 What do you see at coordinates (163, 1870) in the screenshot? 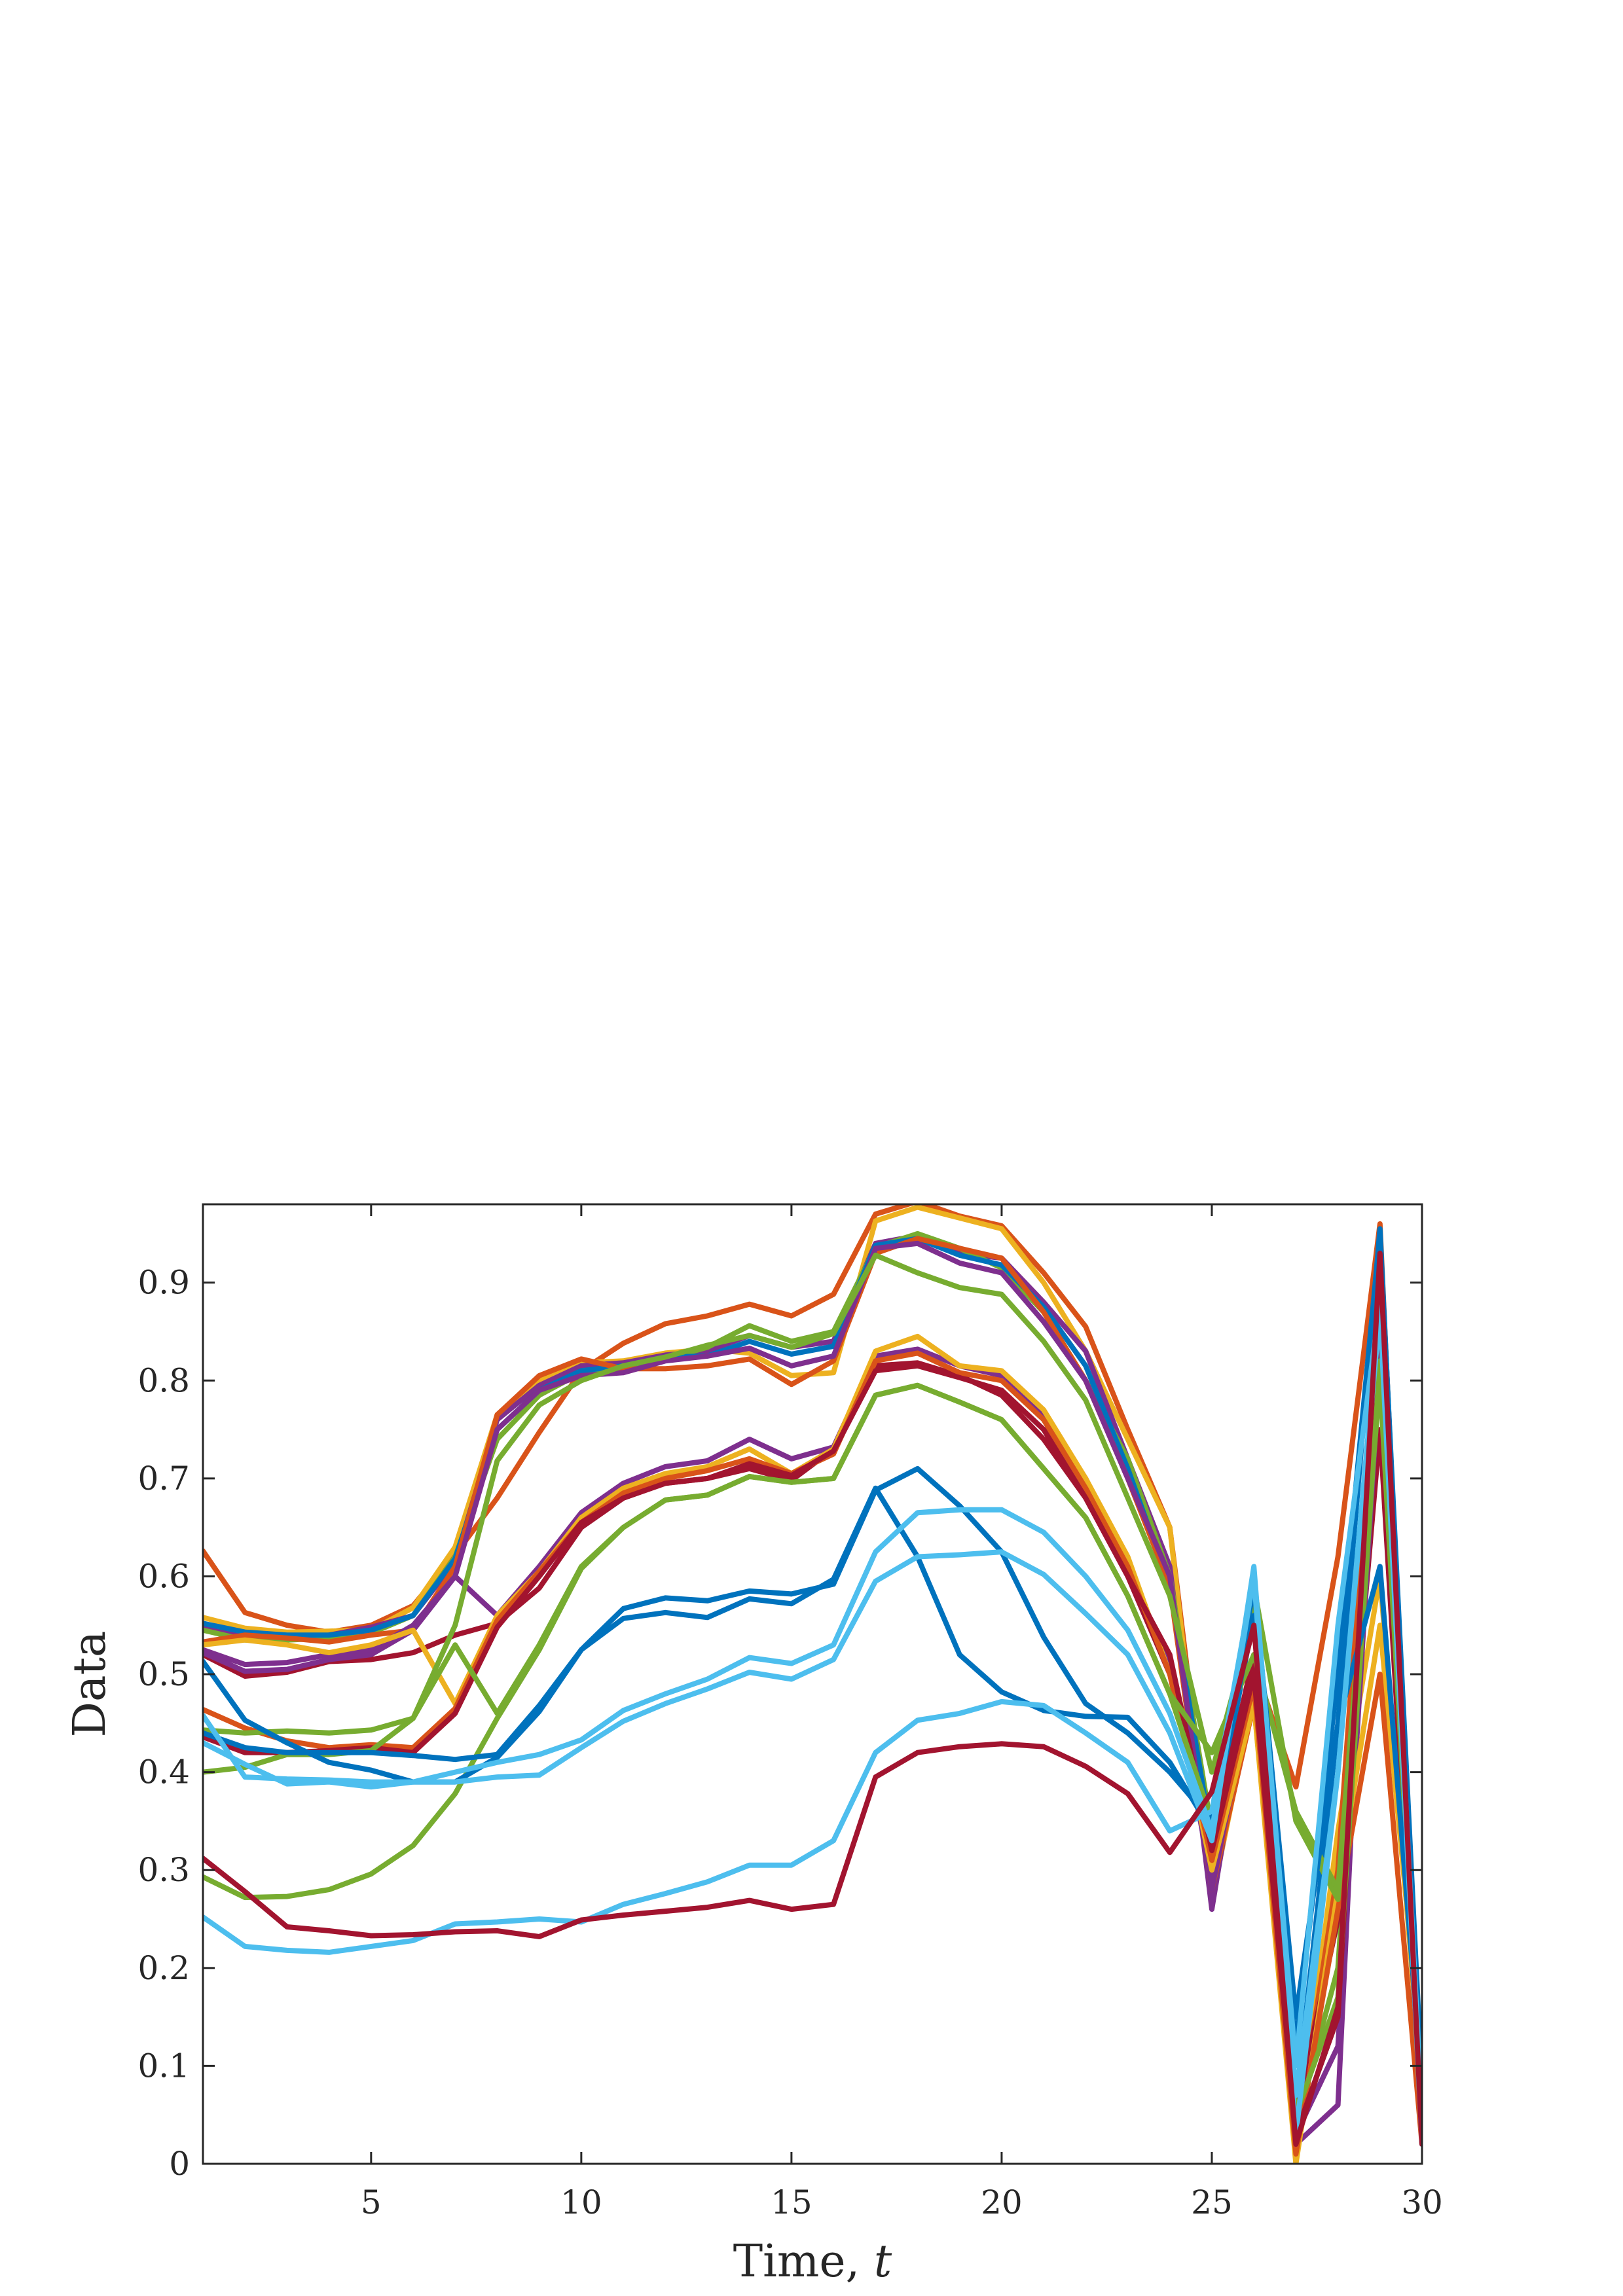
I see `y-tick-label: 0.3` at bounding box center [163, 1870].